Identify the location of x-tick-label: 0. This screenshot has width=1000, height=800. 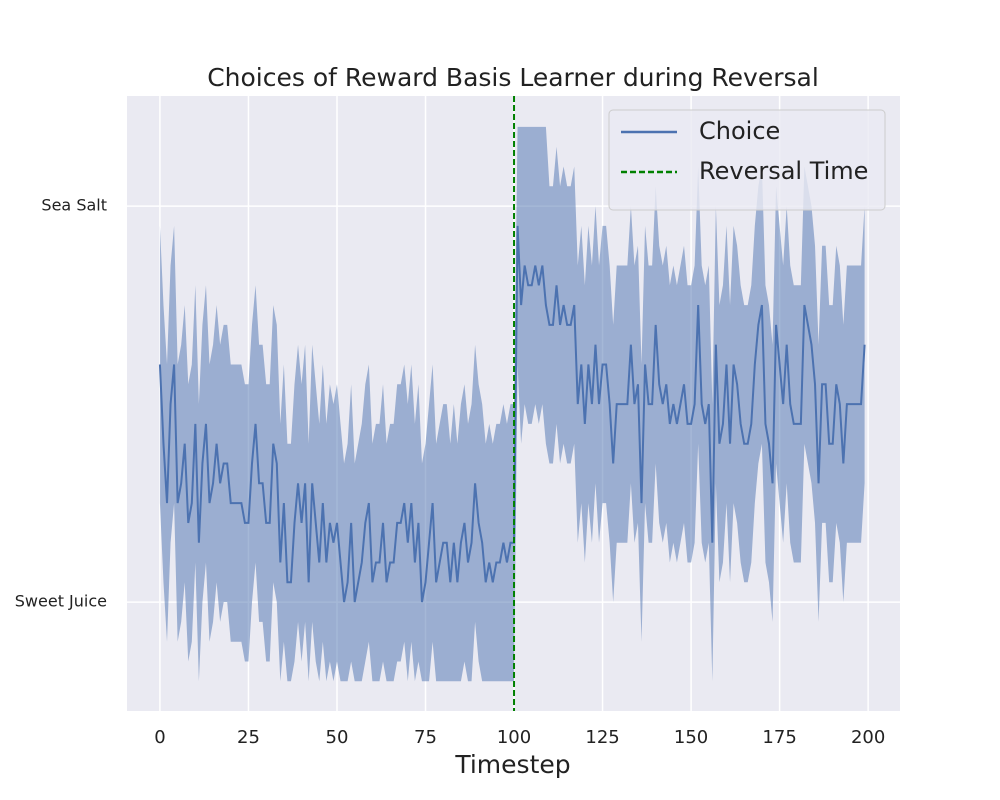
(159, 737).